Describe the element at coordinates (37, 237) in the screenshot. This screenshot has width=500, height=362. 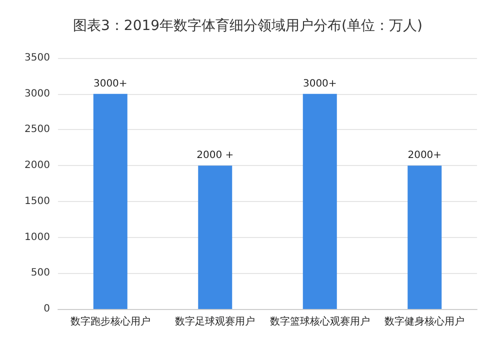
I see `y-tick-label: 1000` at that location.